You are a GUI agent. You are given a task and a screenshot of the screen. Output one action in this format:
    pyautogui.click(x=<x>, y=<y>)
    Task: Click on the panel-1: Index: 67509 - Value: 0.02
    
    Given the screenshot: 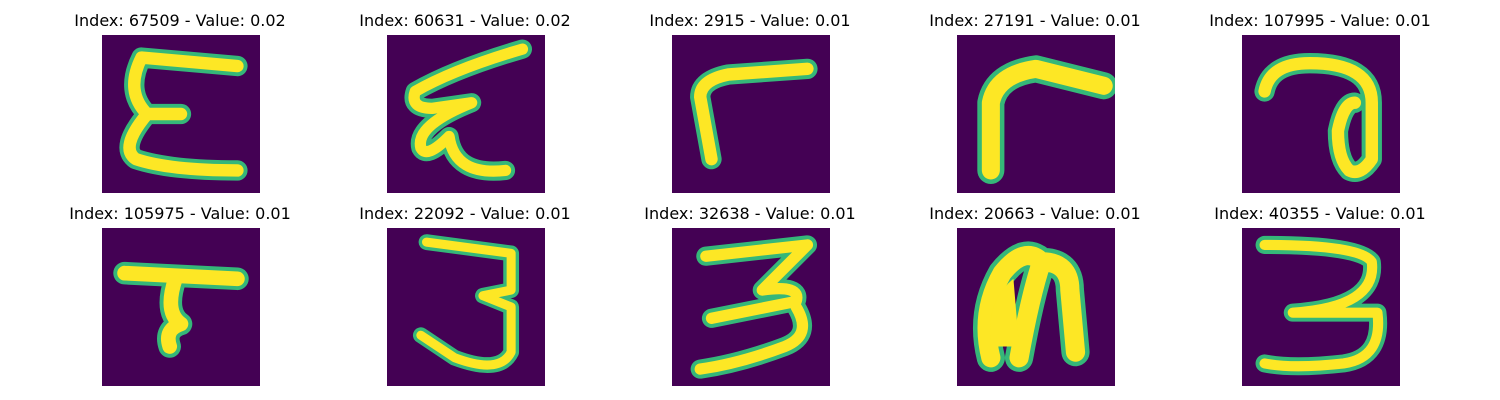 What is the action you would take?
    pyautogui.click(x=180, y=106)
    